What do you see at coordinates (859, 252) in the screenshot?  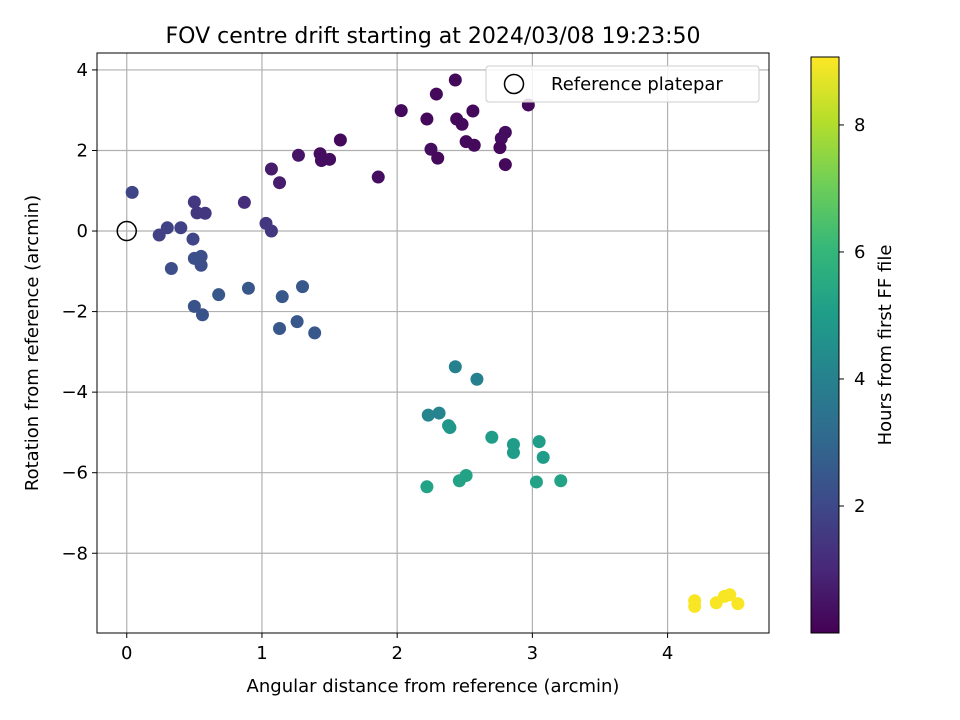 I see `colorbar-tick-label: 6` at bounding box center [859, 252].